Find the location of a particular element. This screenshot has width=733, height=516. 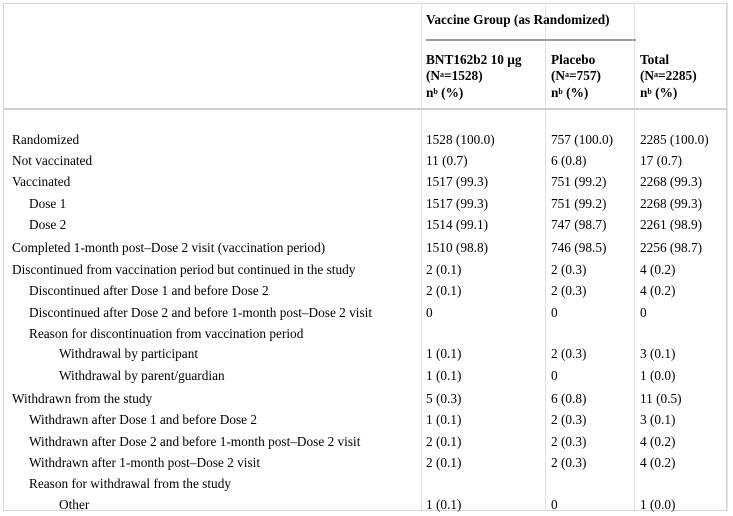

column-header-placebo-name: Placebo is located at coordinates (573, 59).